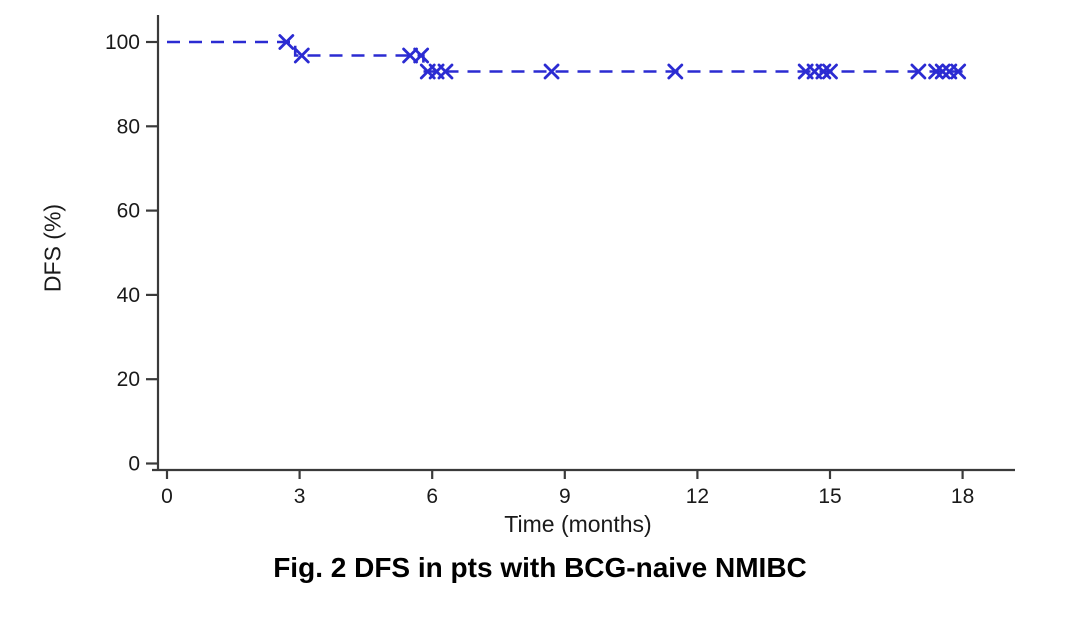  What do you see at coordinates (565, 496) in the screenshot?
I see `x-tick-label: 9` at bounding box center [565, 496].